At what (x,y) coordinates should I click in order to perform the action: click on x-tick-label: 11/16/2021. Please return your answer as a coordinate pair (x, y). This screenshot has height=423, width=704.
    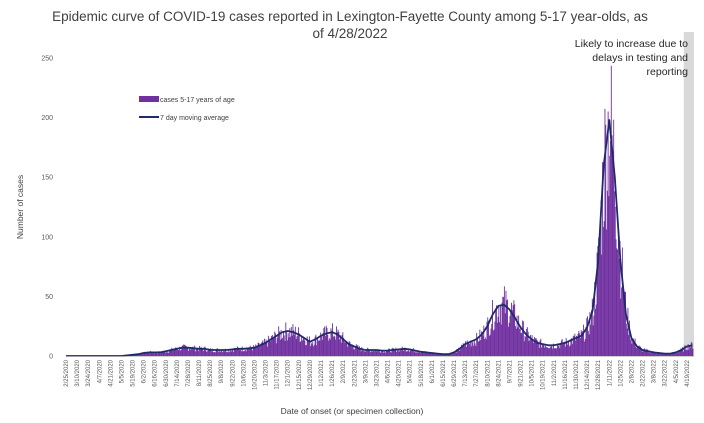
    Looking at the image, I should click on (566, 374).